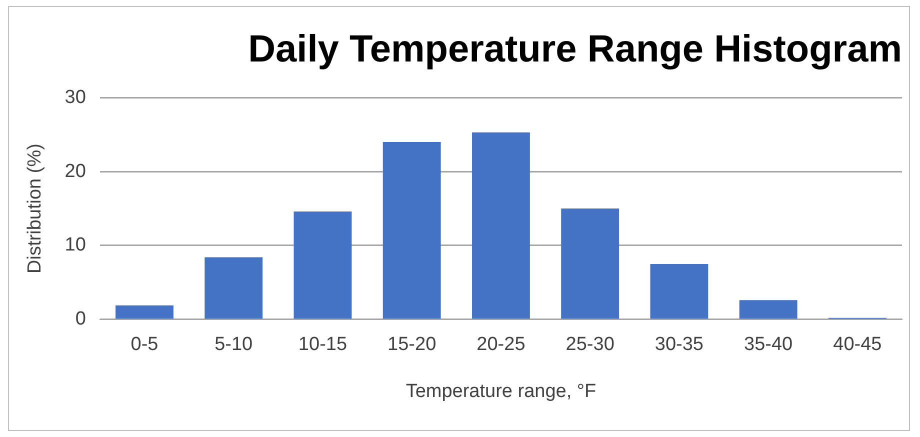 Image resolution: width=920 pixels, height=437 pixels. Describe the element at coordinates (75, 97) in the screenshot. I see `y-tick-label: 30` at that location.